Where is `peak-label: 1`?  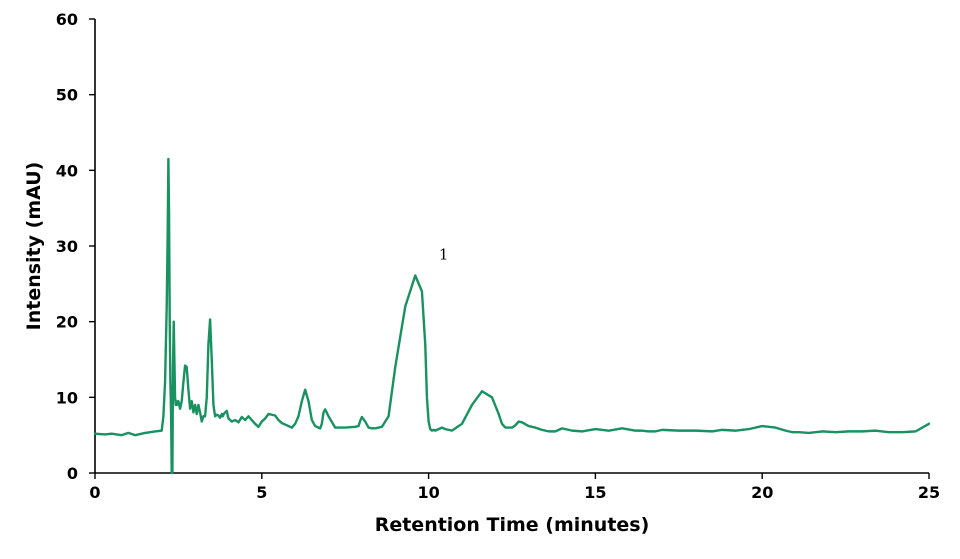 peak-label: 1 is located at coordinates (444, 255).